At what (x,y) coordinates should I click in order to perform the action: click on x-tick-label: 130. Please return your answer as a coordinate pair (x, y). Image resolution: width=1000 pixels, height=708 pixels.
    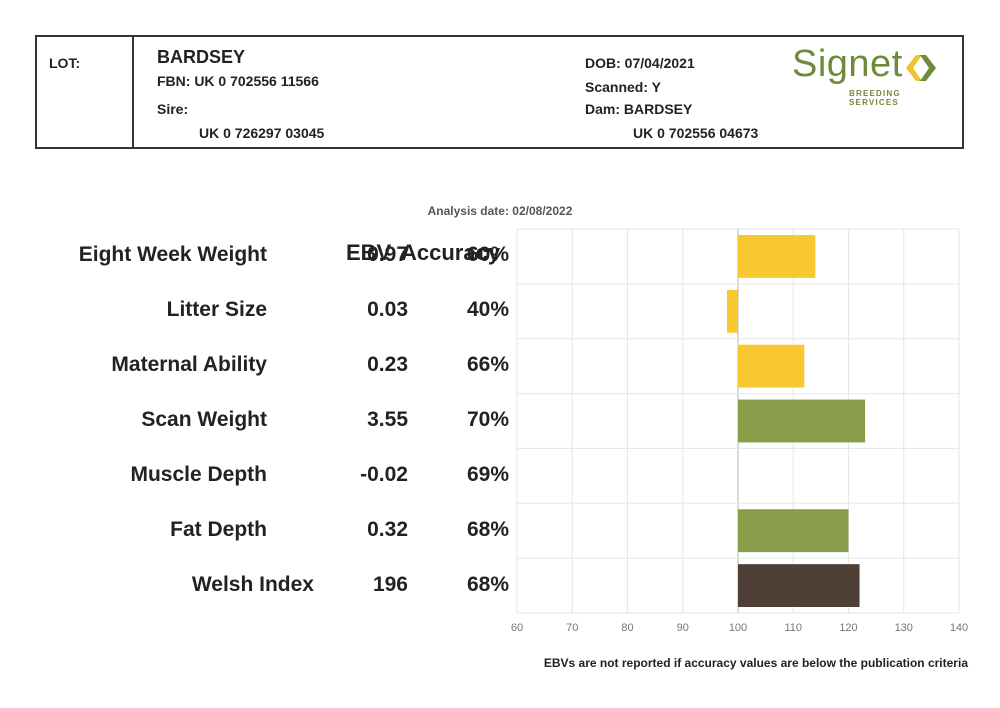
    Looking at the image, I should click on (904, 628).